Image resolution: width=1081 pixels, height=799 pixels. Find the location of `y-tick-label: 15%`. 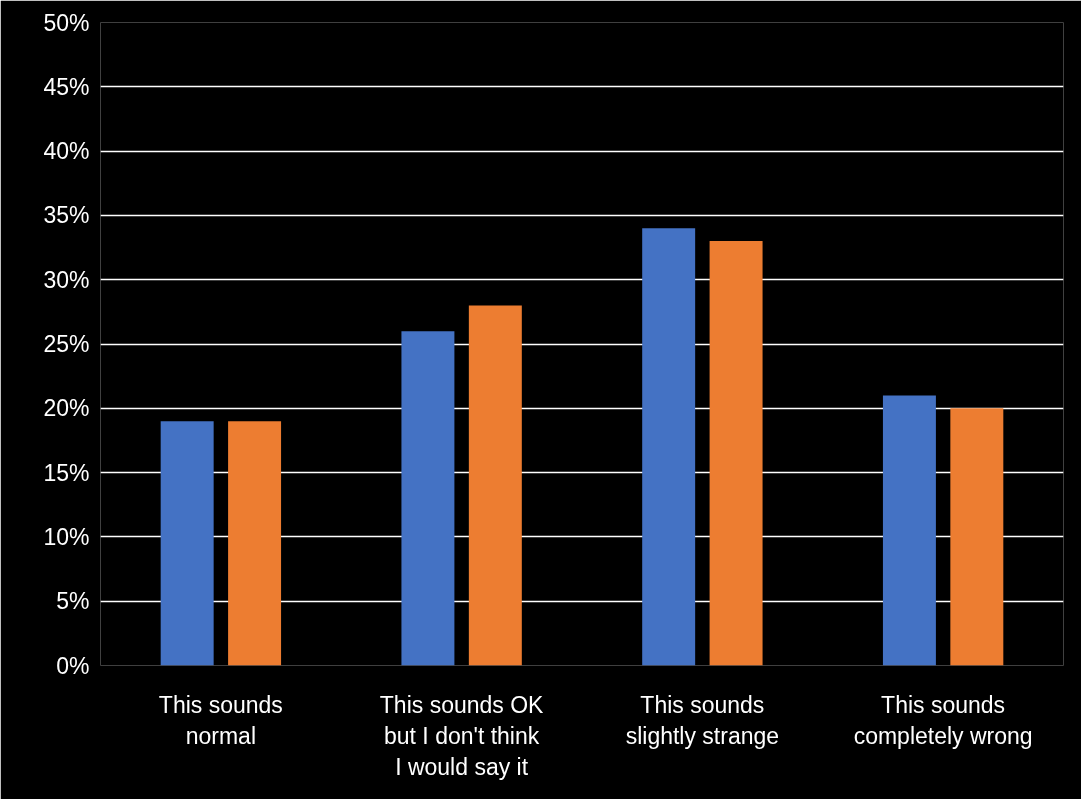

y-tick-label: 15% is located at coordinates (66, 472).